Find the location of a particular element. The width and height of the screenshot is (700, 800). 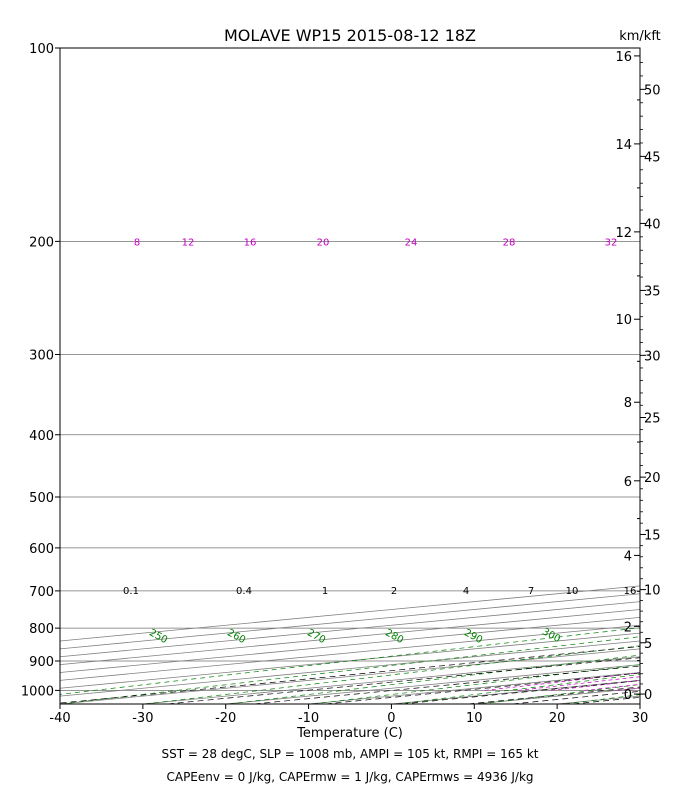

km-axis-tick-label: 2 is located at coordinates (628, 627).